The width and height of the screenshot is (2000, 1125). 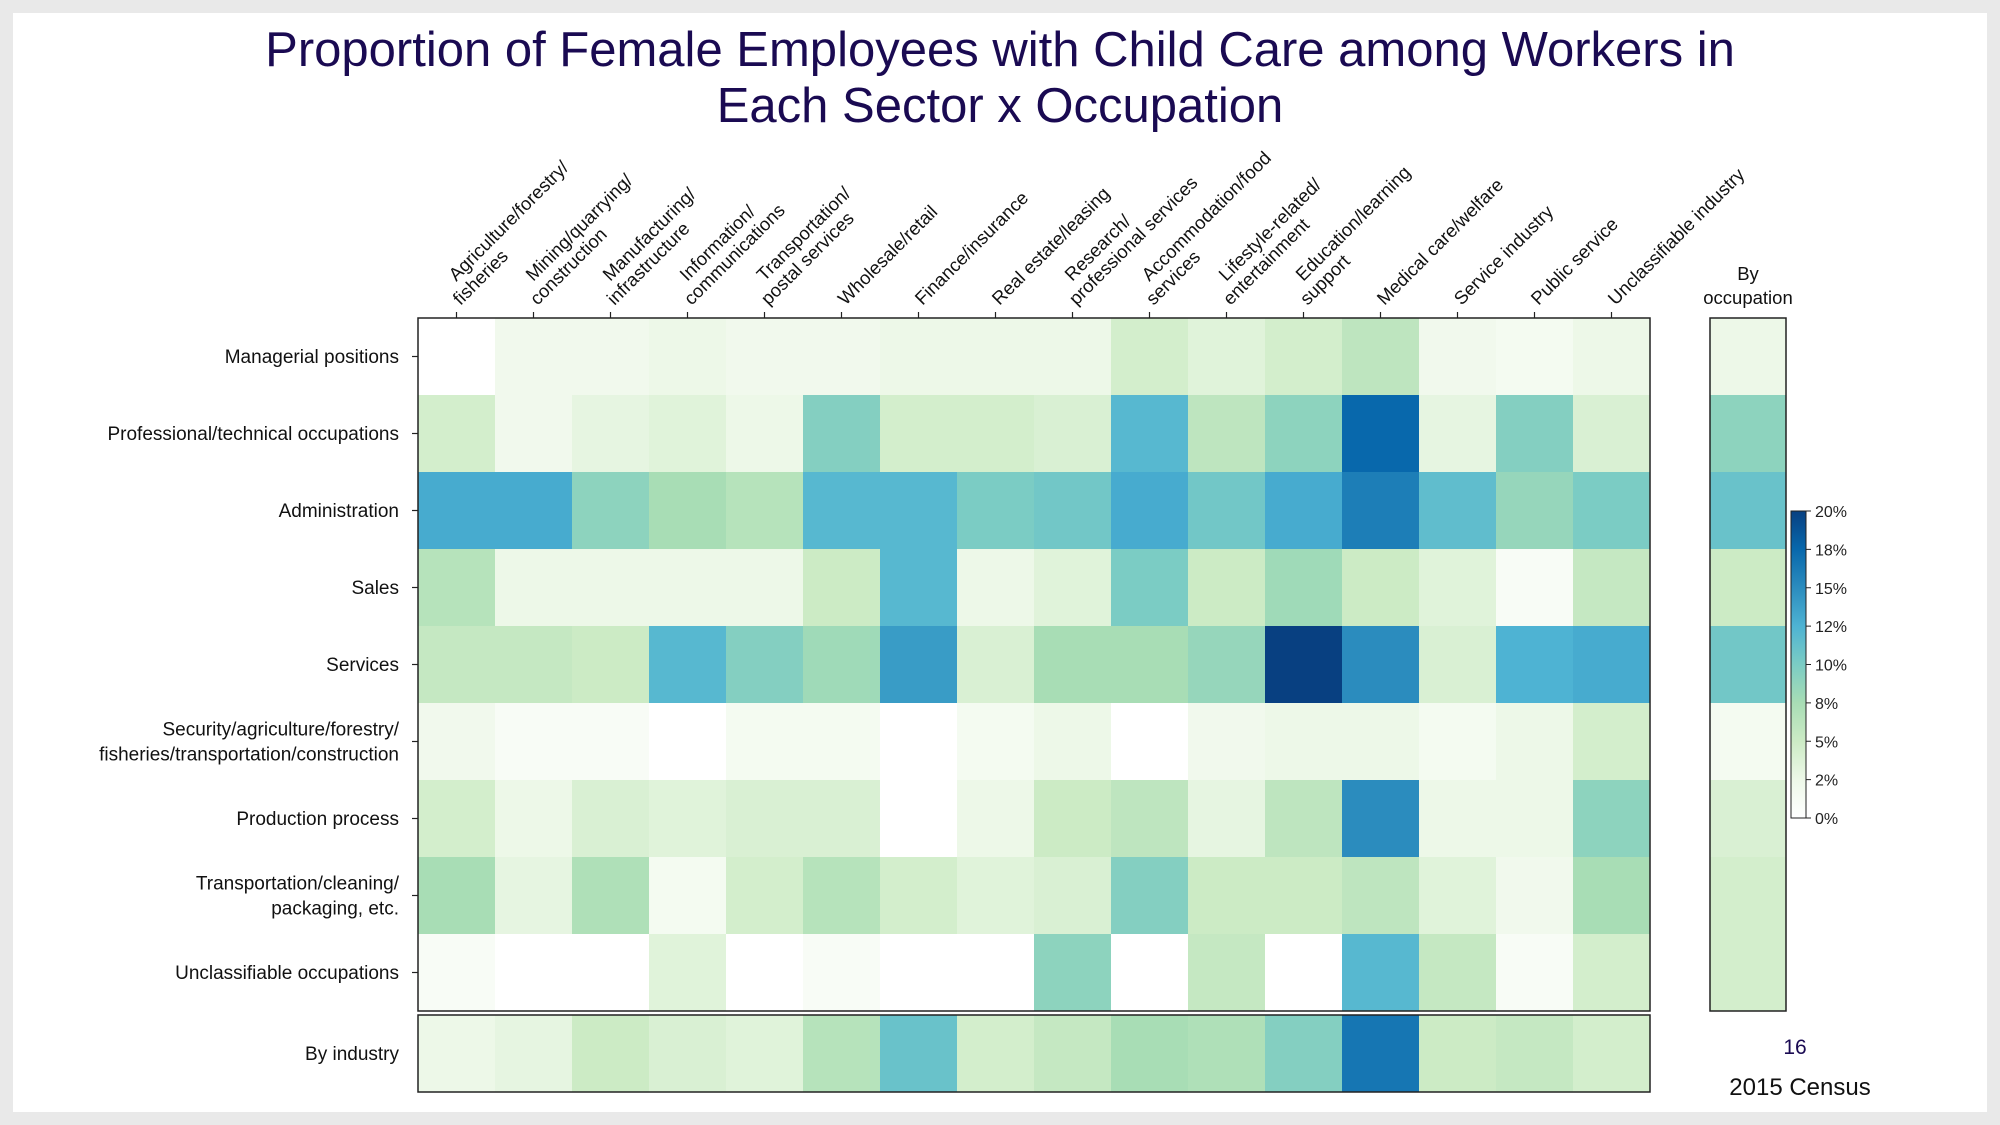 What do you see at coordinates (287, 973) in the screenshot?
I see `row-label: Unclassifiable occupations` at bounding box center [287, 973].